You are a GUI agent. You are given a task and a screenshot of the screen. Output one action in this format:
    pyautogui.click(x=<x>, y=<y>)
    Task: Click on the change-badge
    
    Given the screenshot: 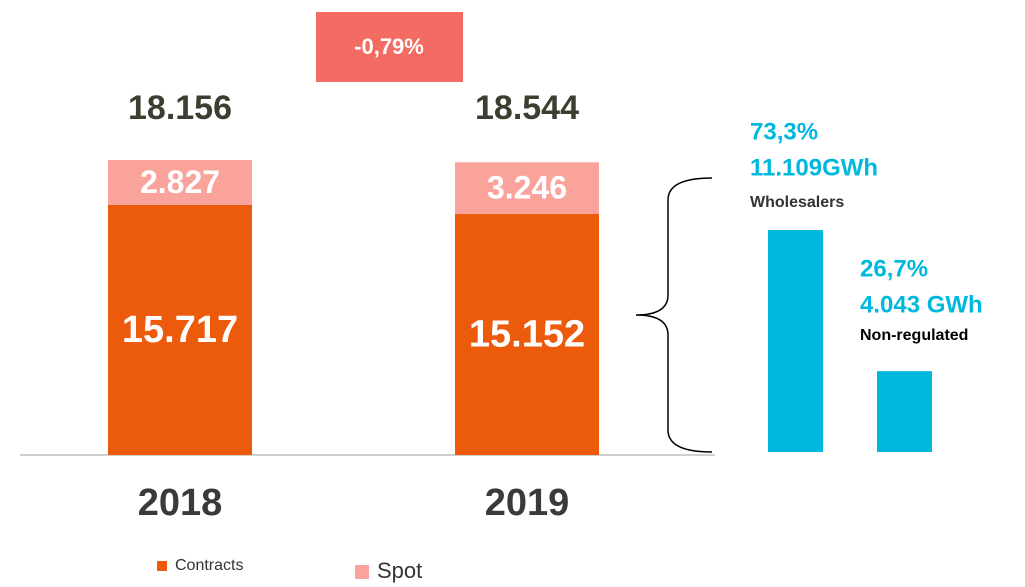 What is the action you would take?
    pyautogui.click(x=389, y=47)
    